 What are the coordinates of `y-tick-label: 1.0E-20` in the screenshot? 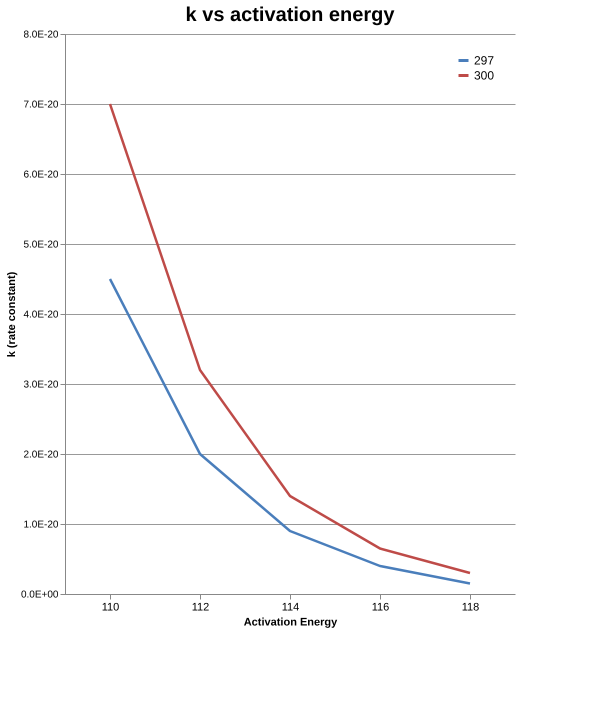 It's located at (41, 525).